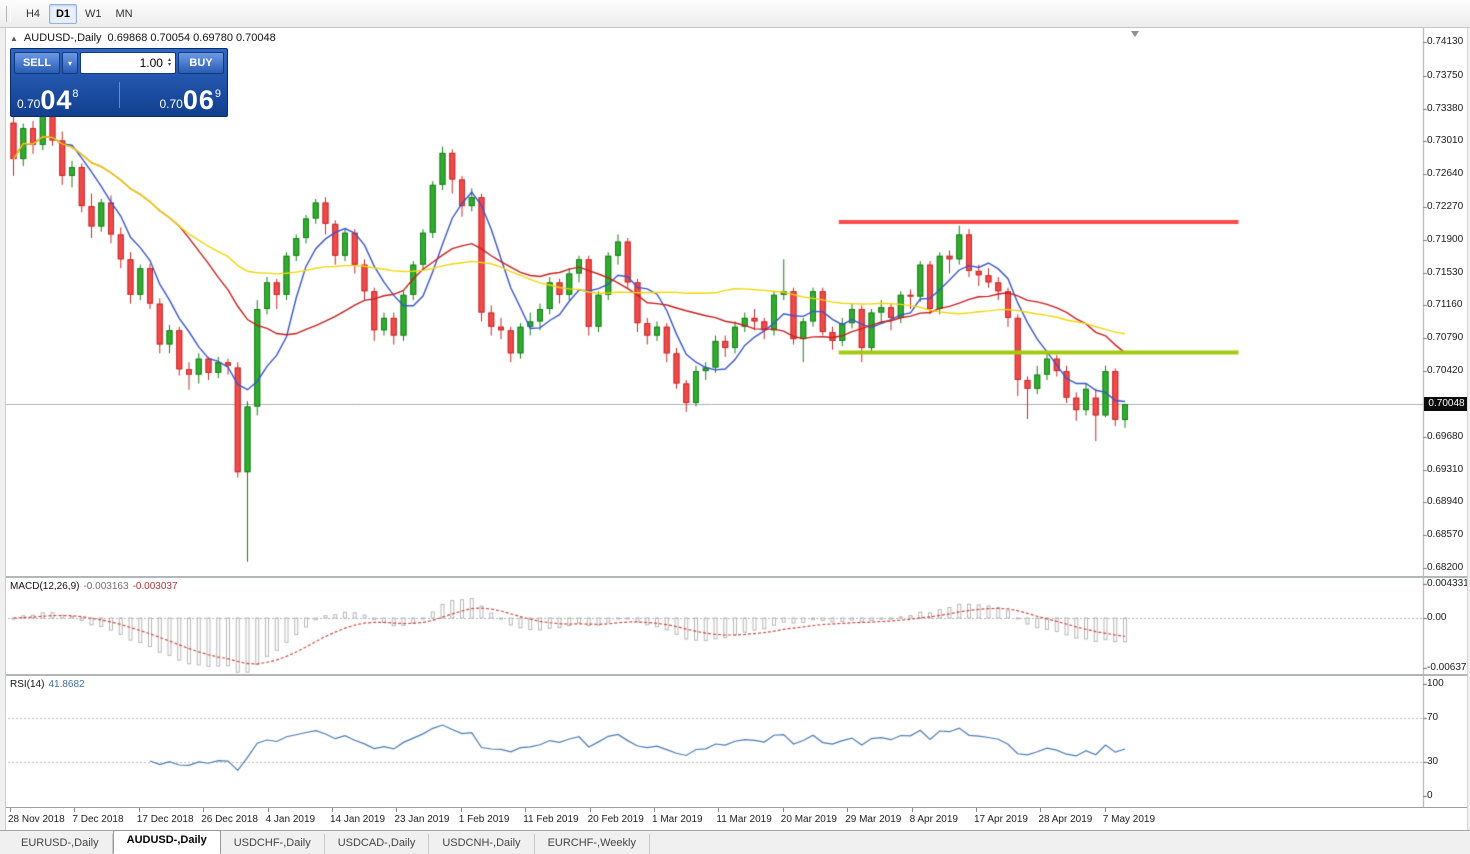  I want to click on time-axis-label: 8 Apr 2019, so click(933, 819).